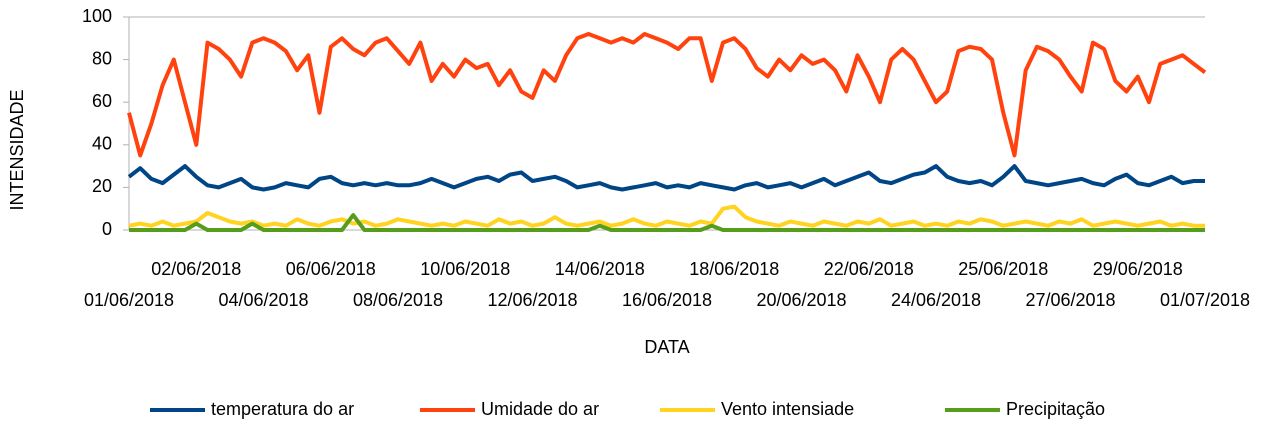 The width and height of the screenshot is (1271, 437). What do you see at coordinates (102, 58) in the screenshot?
I see `y-tick-label: 80` at bounding box center [102, 58].